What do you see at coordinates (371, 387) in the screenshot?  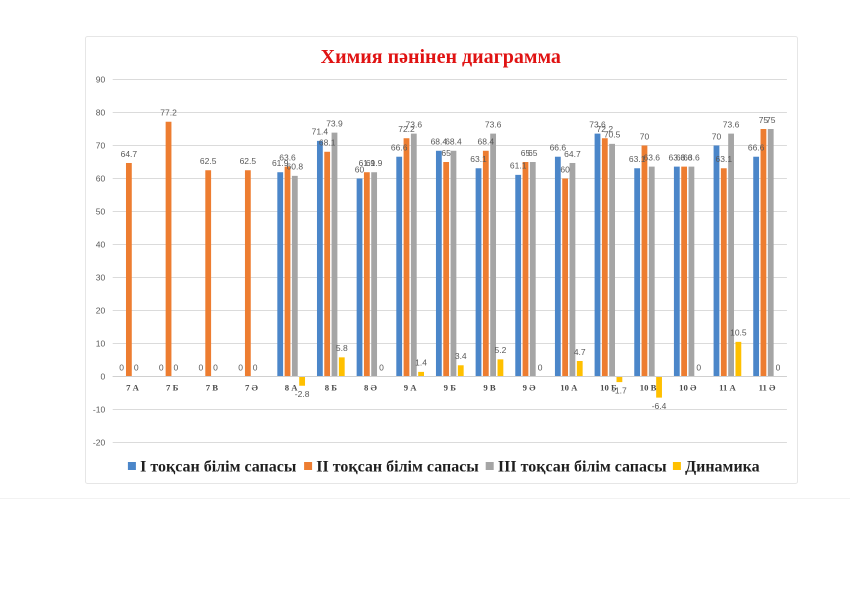 I see `svg-text: 8 Ә` at bounding box center [371, 387].